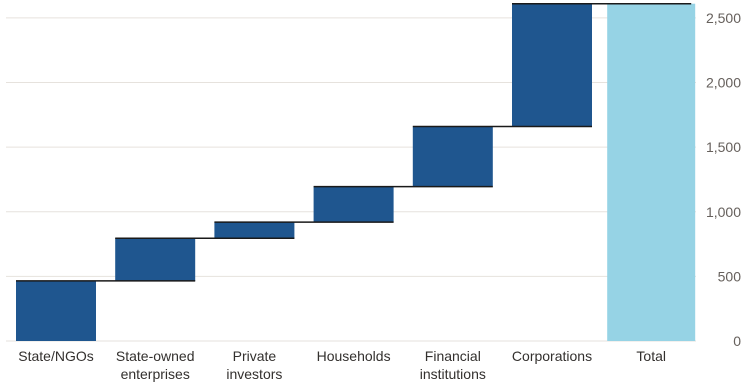 This screenshot has width=747, height=385. I want to click on x-category-label: Financial, so click(453, 356).